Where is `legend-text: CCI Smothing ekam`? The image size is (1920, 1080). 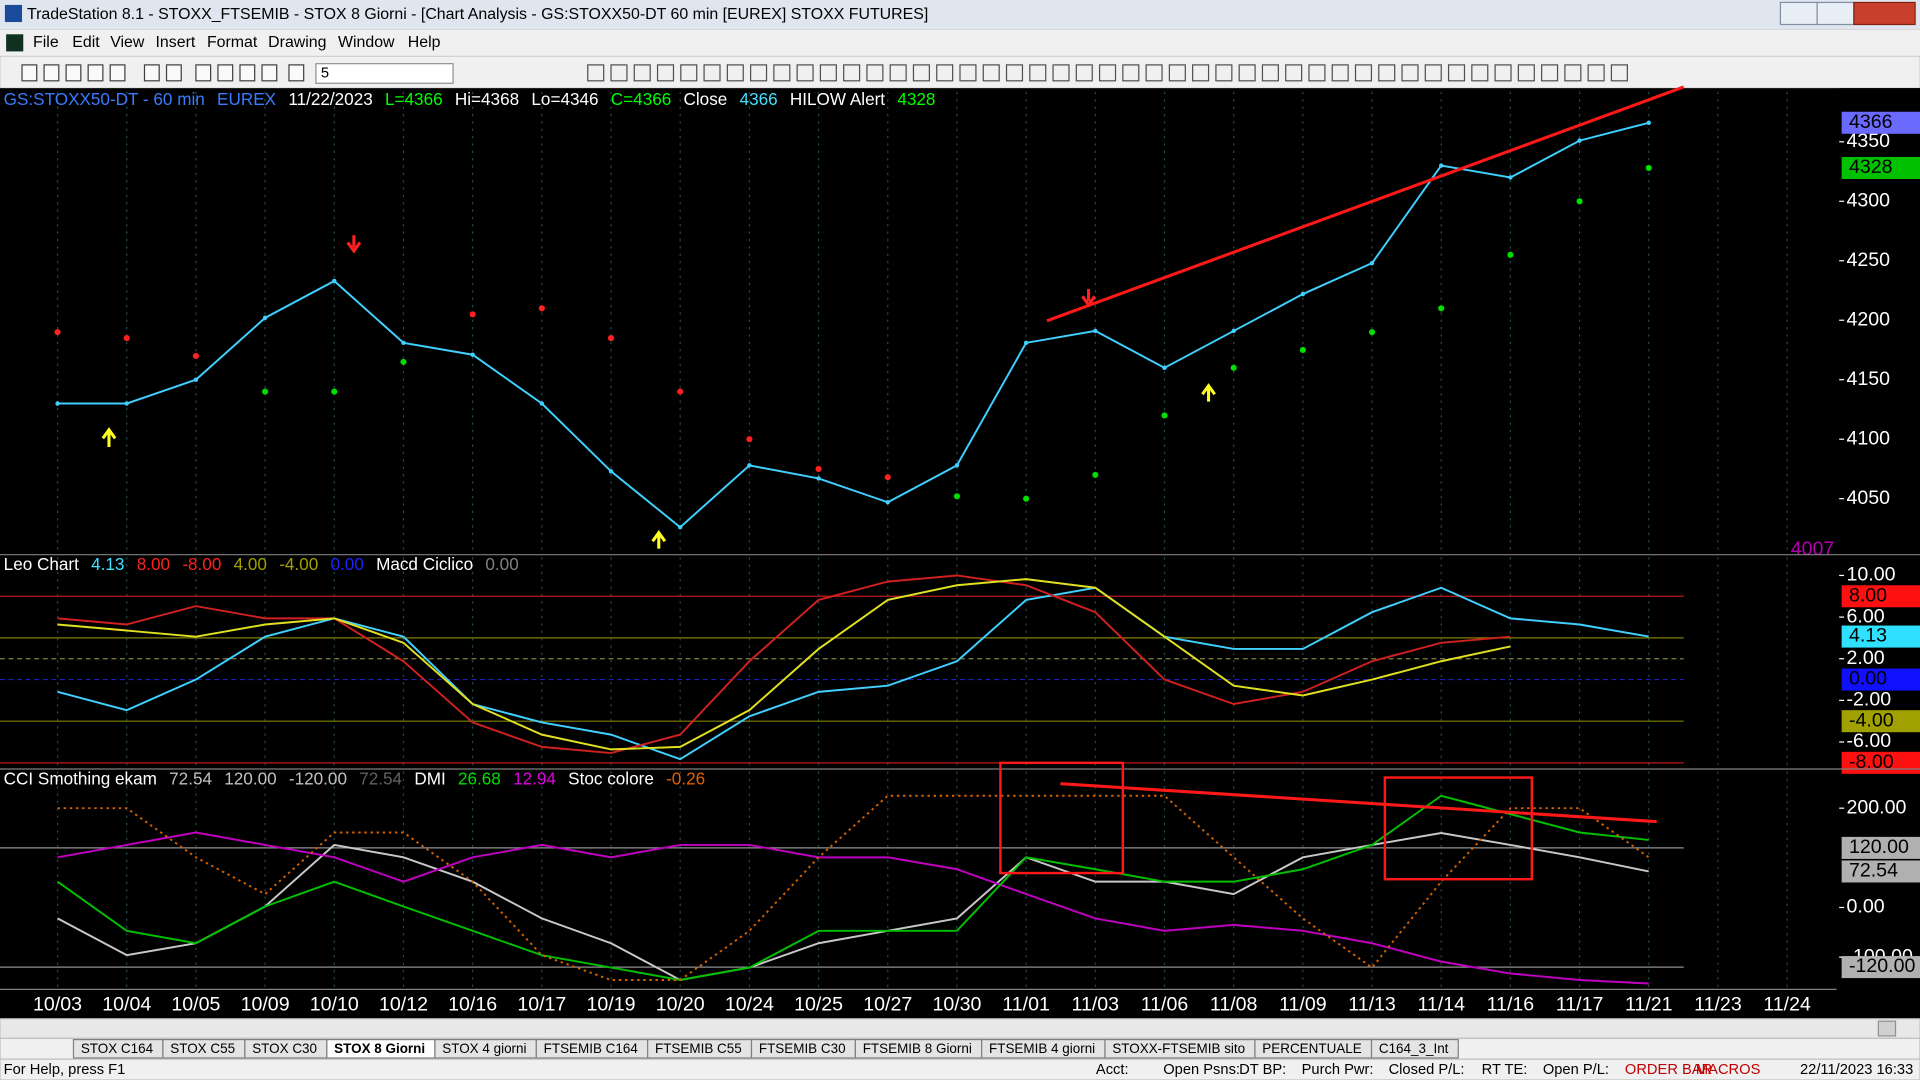
legend-text: CCI Smothing ekam is located at coordinates (80, 779).